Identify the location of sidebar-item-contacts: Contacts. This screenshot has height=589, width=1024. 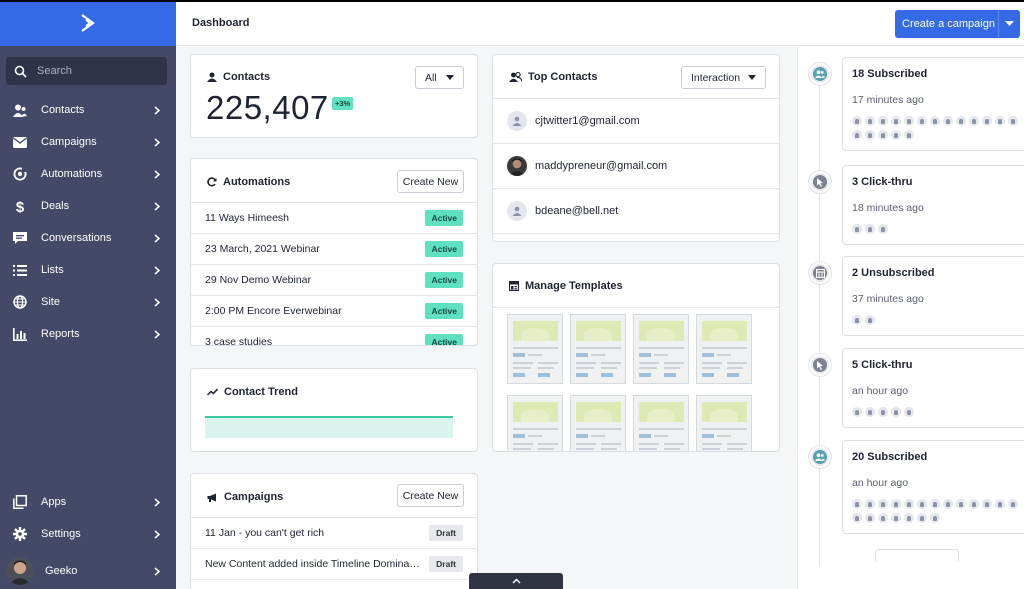
(88, 110).